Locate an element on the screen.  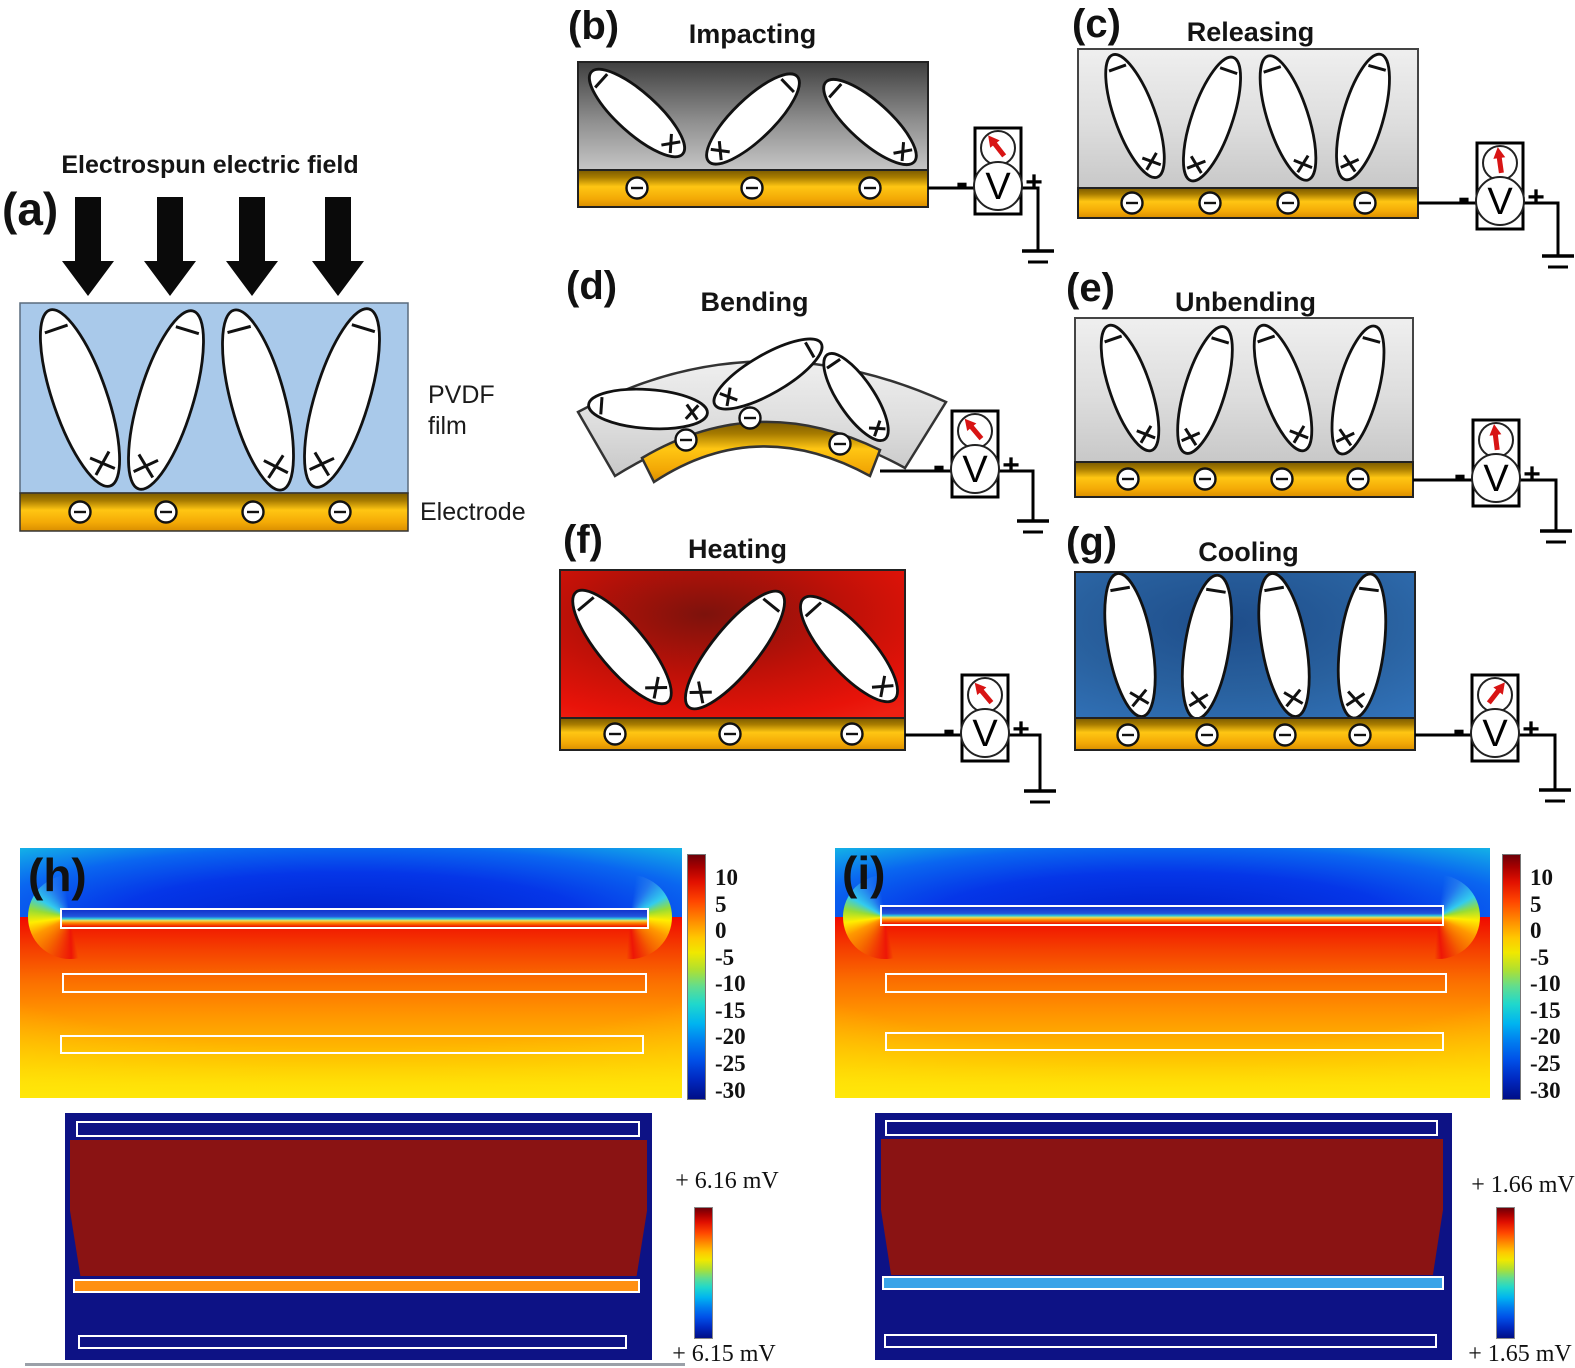
potential-min-label-i: + 1.65 mV is located at coordinates (1520, 1354).